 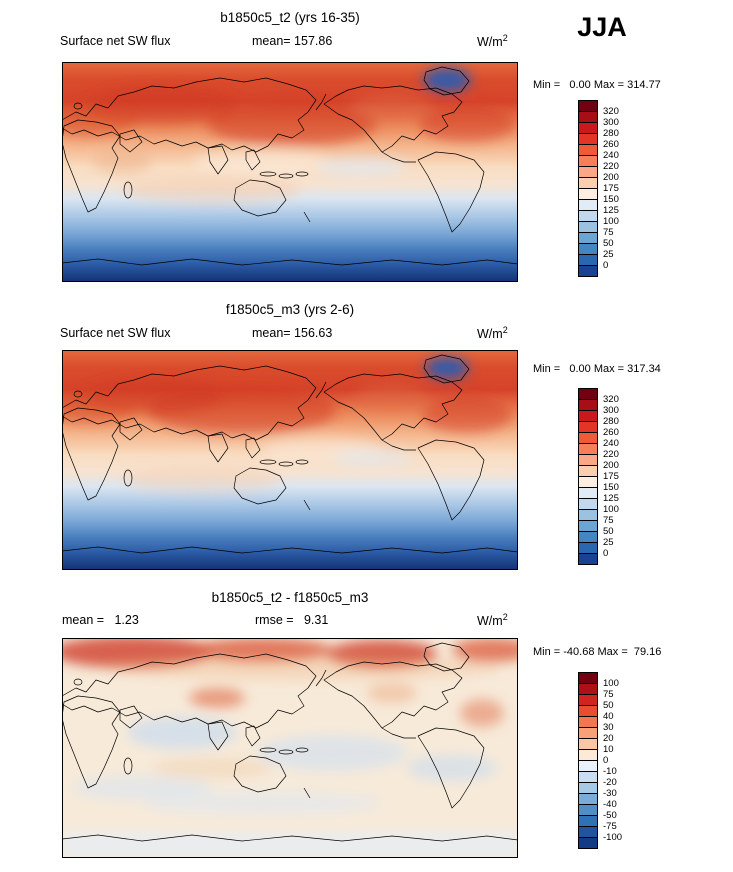 I want to click on colorbar-tick-label: -40, so click(x=610, y=804).